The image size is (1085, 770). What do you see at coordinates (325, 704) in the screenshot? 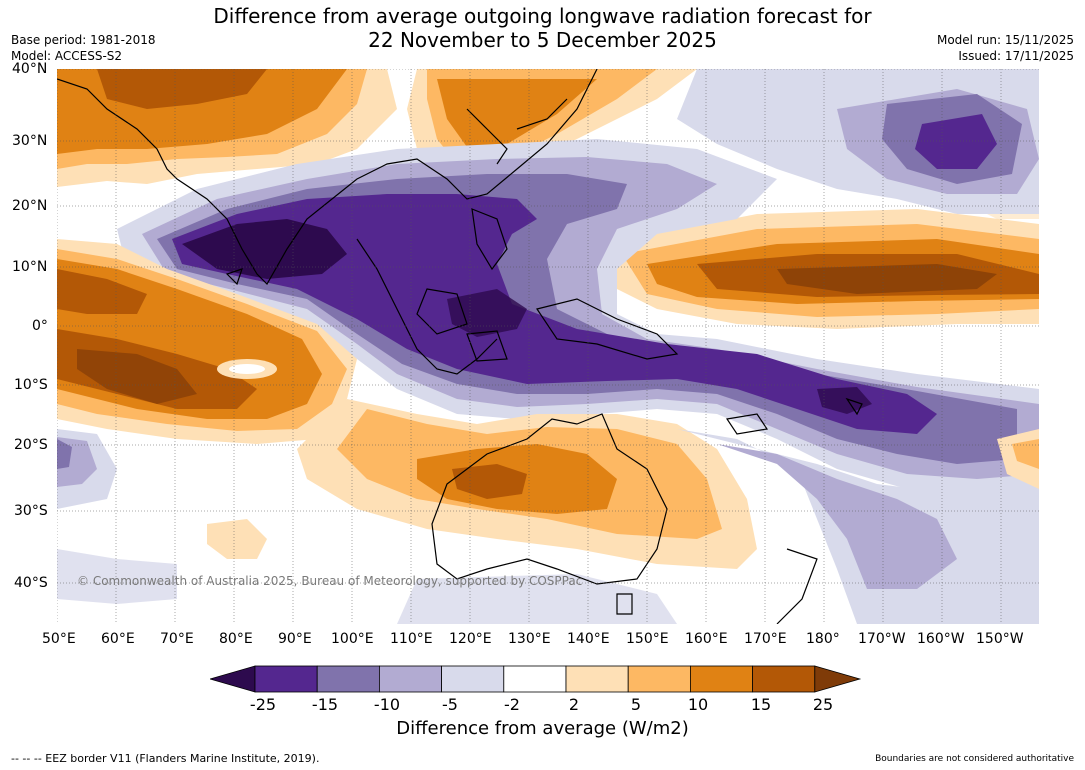
I see `colorbar-tick: -15` at bounding box center [325, 704].